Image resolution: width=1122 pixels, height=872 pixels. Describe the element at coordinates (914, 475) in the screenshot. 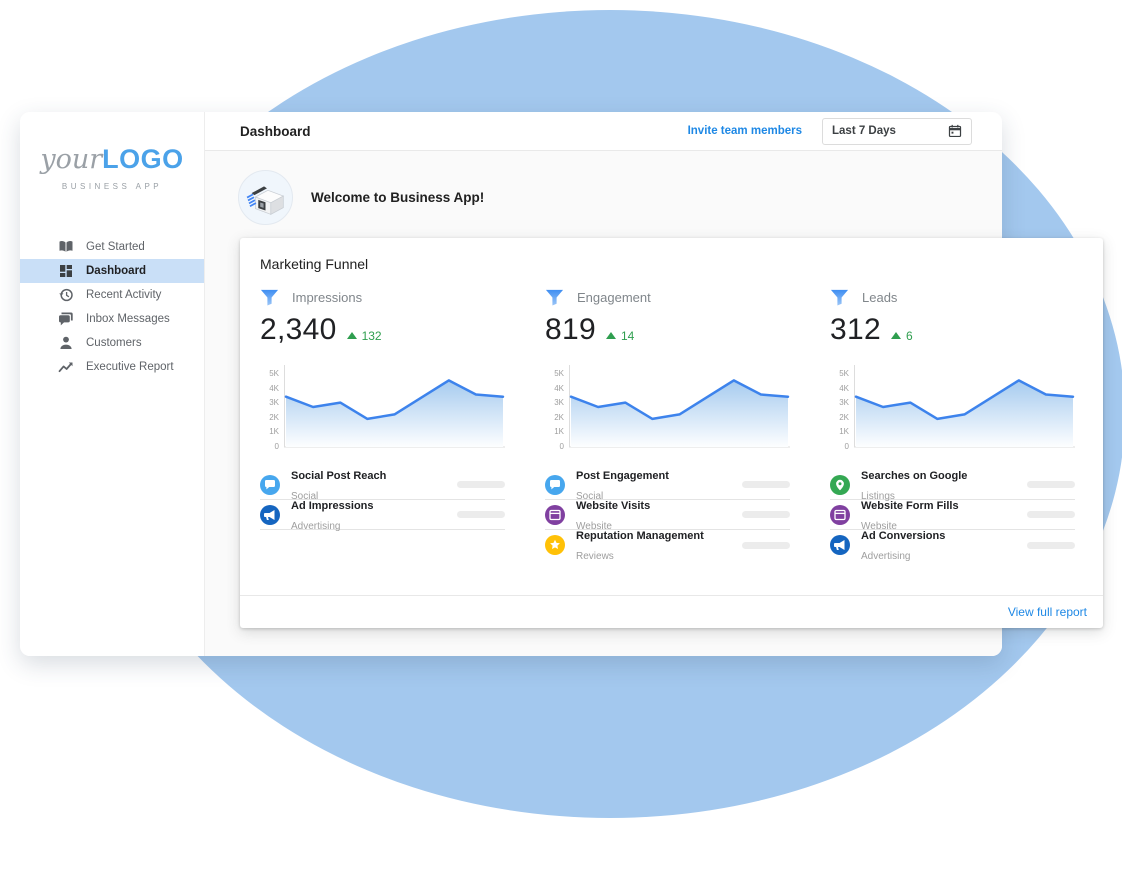

I see `row-title: Searches on Google` at that location.